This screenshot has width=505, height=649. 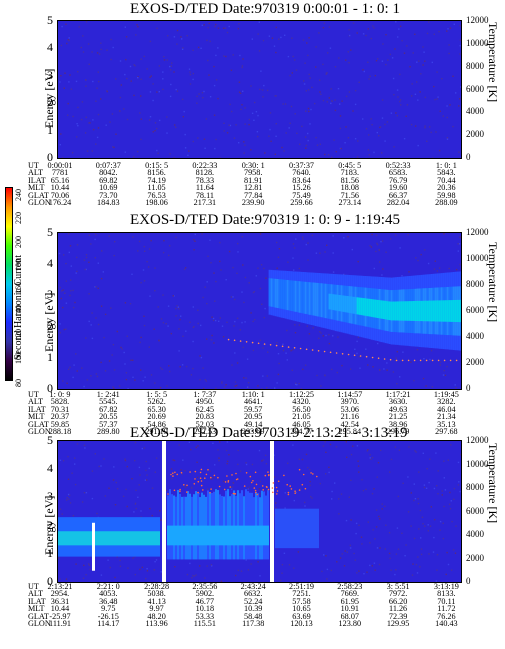 What do you see at coordinates (253, 623) in the screenshot?
I see `table-cell: 117.38` at bounding box center [253, 623].